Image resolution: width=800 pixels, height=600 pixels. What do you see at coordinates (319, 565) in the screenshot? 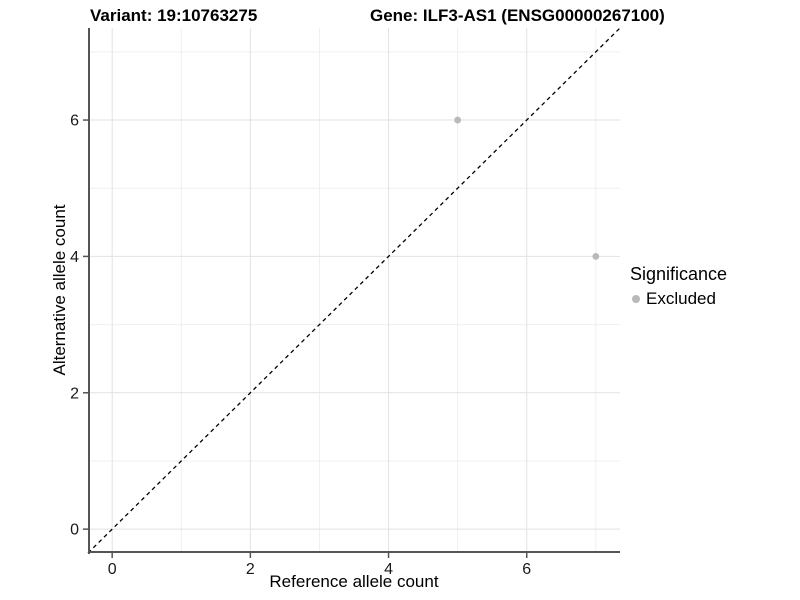
I see `x-axis-ticks: 0 2 4 6` at bounding box center [319, 565].